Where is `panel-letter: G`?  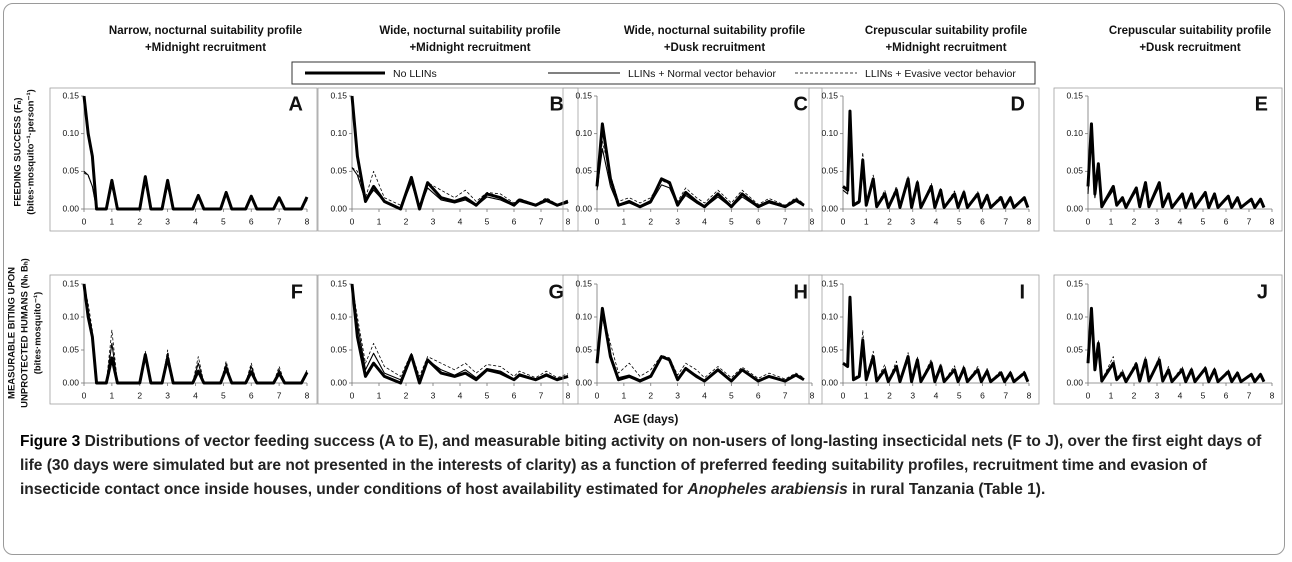
panel-letter: G is located at coordinates (556, 292).